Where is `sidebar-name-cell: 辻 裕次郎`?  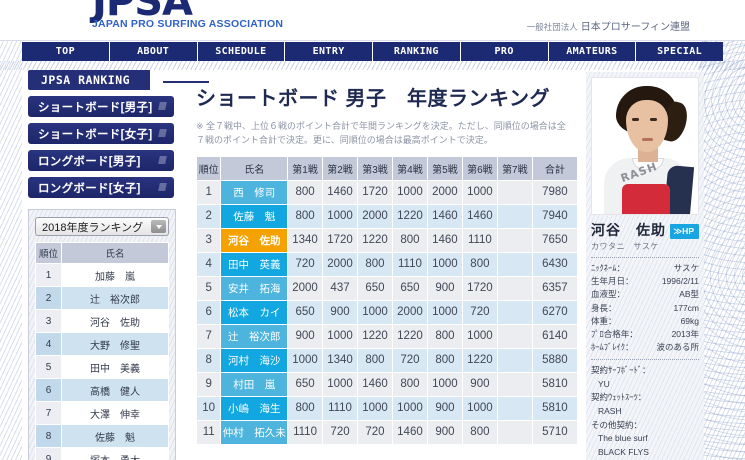
sidebar-name-cell: 辻 裕次郎 is located at coordinates (115, 298).